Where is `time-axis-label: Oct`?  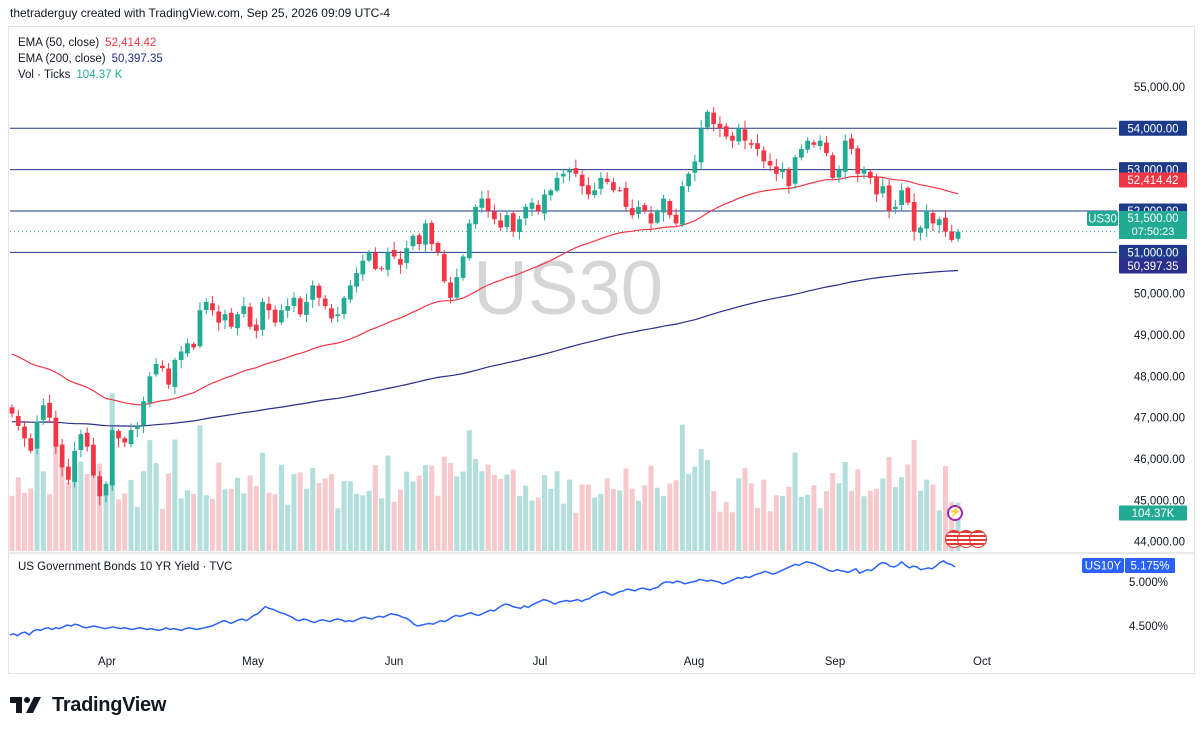
time-axis-label: Oct is located at coordinates (982, 662).